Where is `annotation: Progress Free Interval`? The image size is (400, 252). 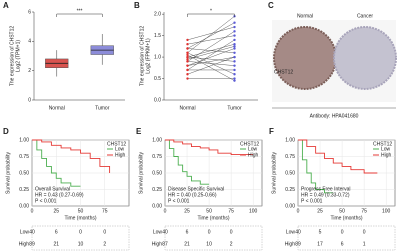 annotation: Progress Free Interval is located at coordinates (325, 189).